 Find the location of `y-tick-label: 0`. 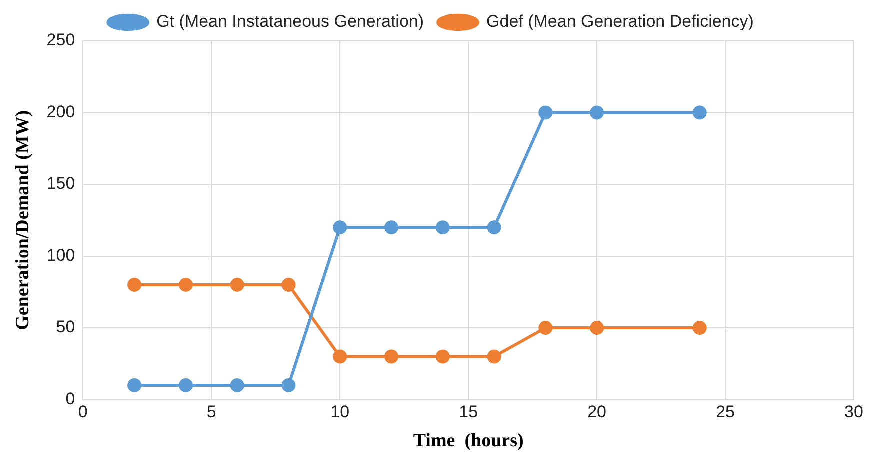

y-tick-label: 0 is located at coordinates (71, 398).